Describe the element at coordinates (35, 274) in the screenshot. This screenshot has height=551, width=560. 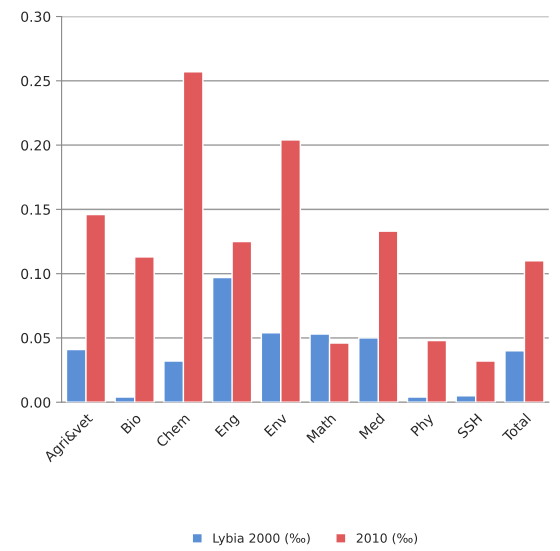
I see `y-tick-label: 0.10` at that location.